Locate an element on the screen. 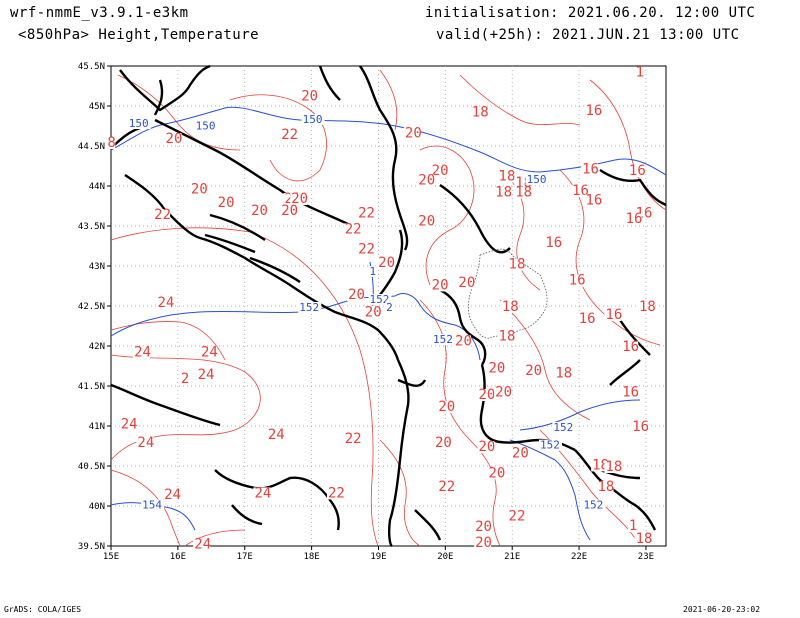 The image size is (800, 618). lat-tick-label: 43N is located at coordinates (97, 267).